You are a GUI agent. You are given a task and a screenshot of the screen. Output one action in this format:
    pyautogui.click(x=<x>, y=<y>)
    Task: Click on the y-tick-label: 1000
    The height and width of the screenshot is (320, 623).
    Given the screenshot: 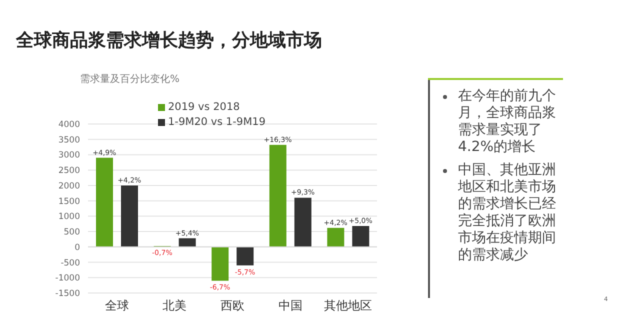 What is the action you would take?
    pyautogui.click(x=69, y=217)
    